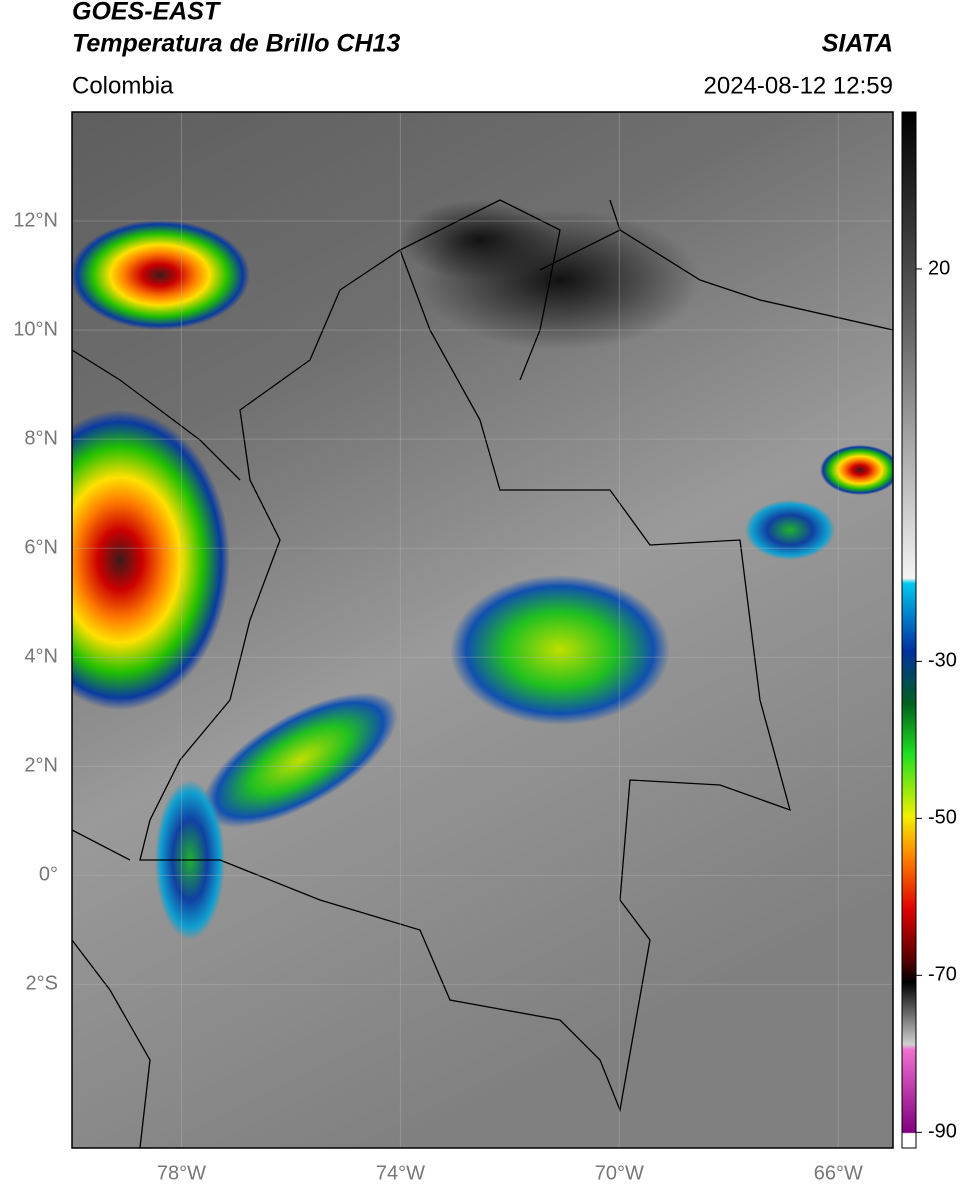  I want to click on source: SIATA, so click(857, 44).